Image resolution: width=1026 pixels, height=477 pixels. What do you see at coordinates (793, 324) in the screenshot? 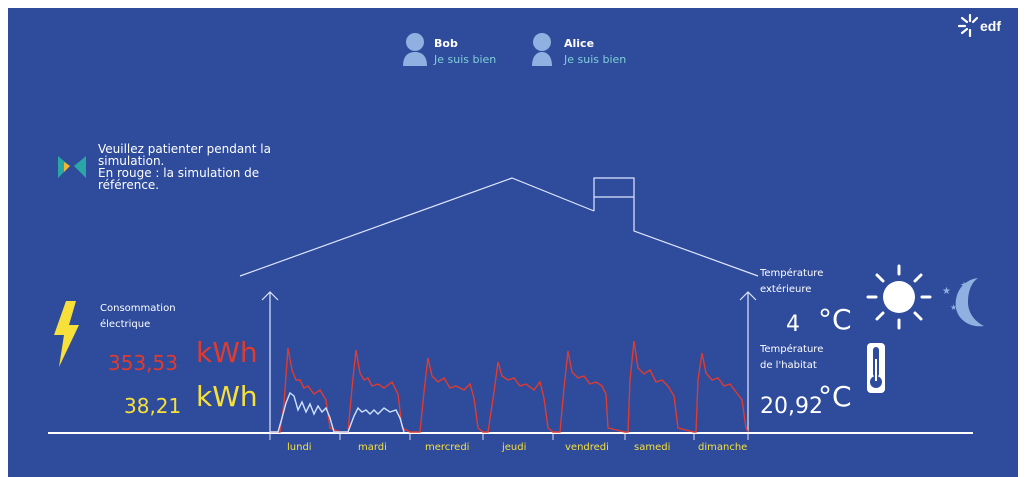
I see `outside-temperature-value: 4` at bounding box center [793, 324].